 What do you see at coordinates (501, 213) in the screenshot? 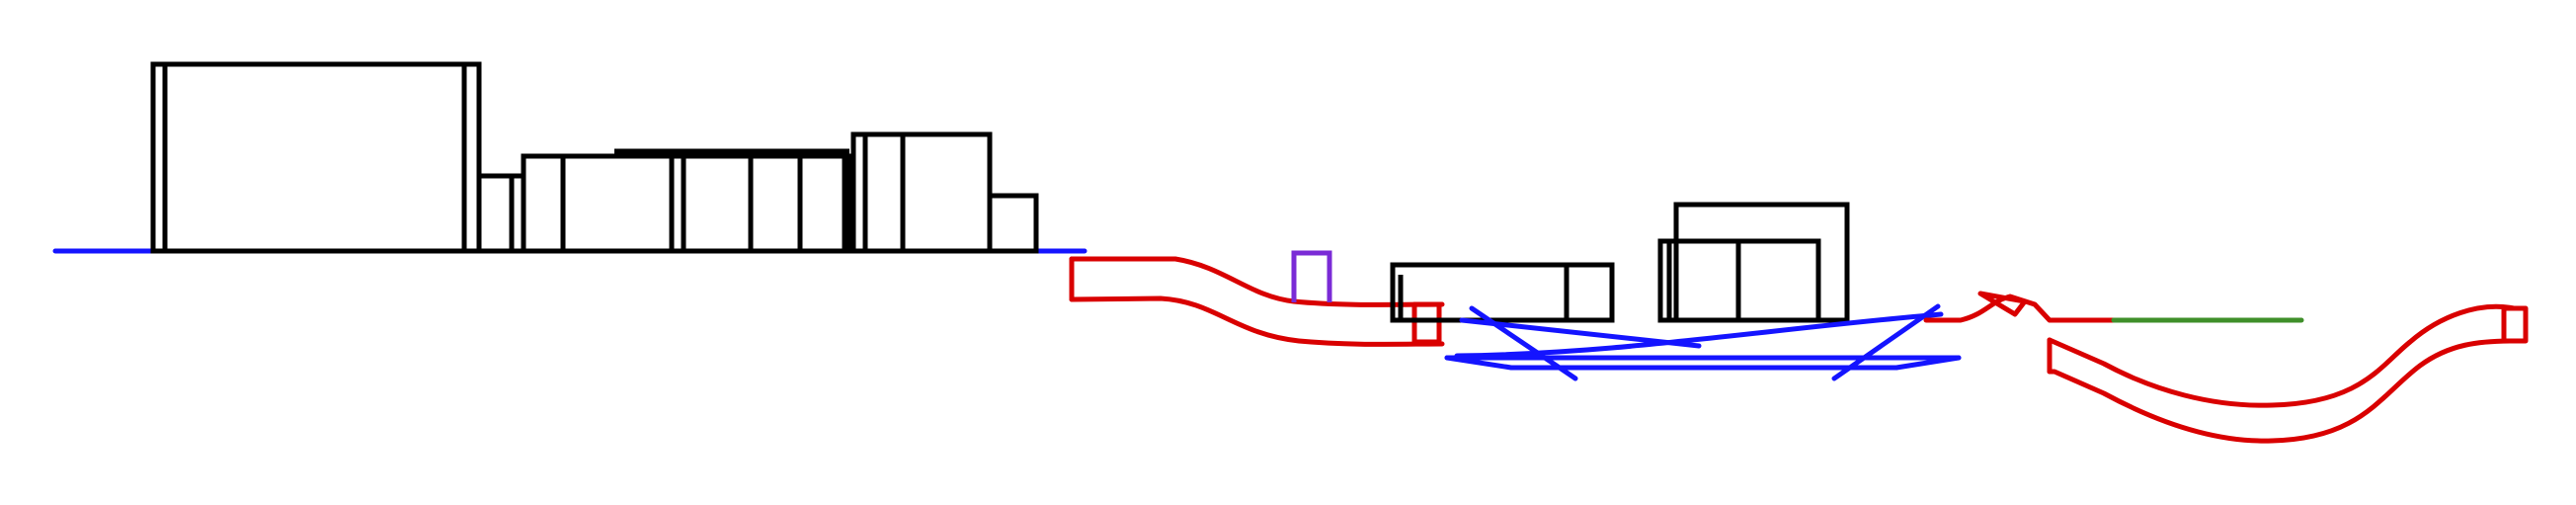
I see `connector-block` at bounding box center [501, 213].